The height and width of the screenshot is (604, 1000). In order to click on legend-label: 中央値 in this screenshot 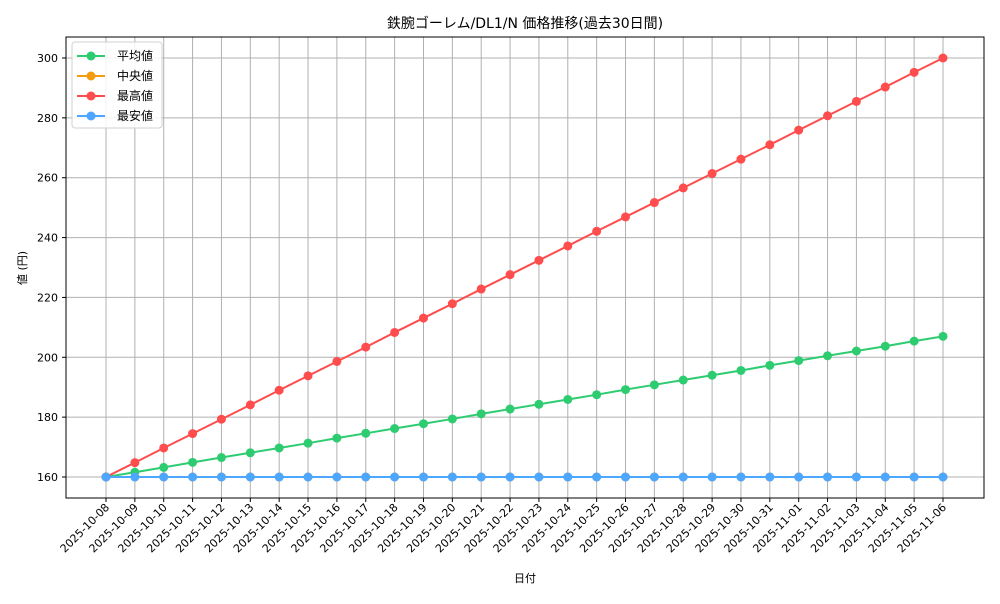, I will do `click(135, 75)`.